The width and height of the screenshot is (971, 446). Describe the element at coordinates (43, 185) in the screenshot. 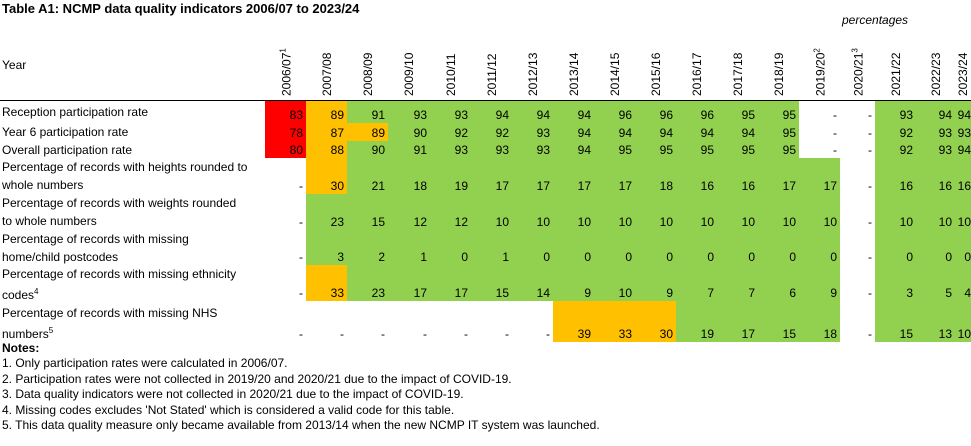

I see `row-label-line: whole numbers` at that location.